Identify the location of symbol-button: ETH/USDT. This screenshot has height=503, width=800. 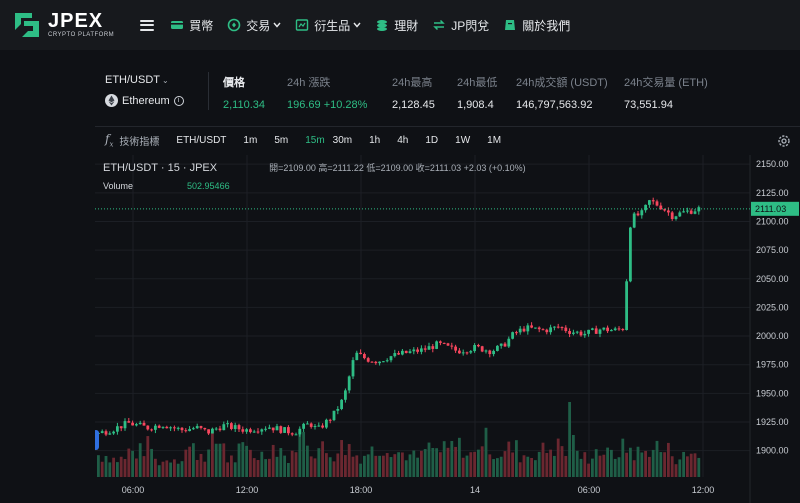
(201, 140).